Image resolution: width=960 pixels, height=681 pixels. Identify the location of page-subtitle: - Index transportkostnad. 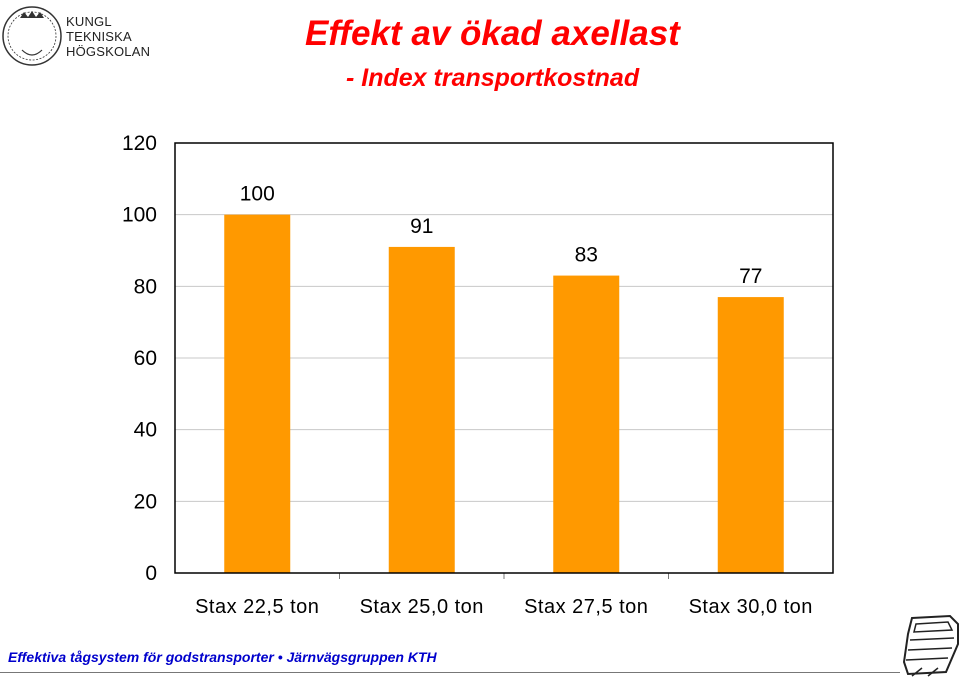
(493, 78).